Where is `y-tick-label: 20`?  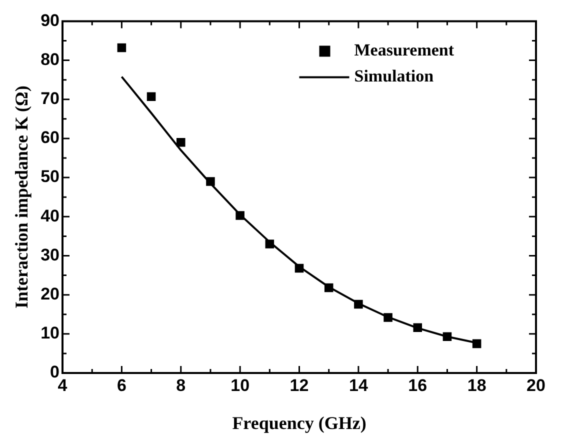
y-tick-label: 20 is located at coordinates (50, 294).